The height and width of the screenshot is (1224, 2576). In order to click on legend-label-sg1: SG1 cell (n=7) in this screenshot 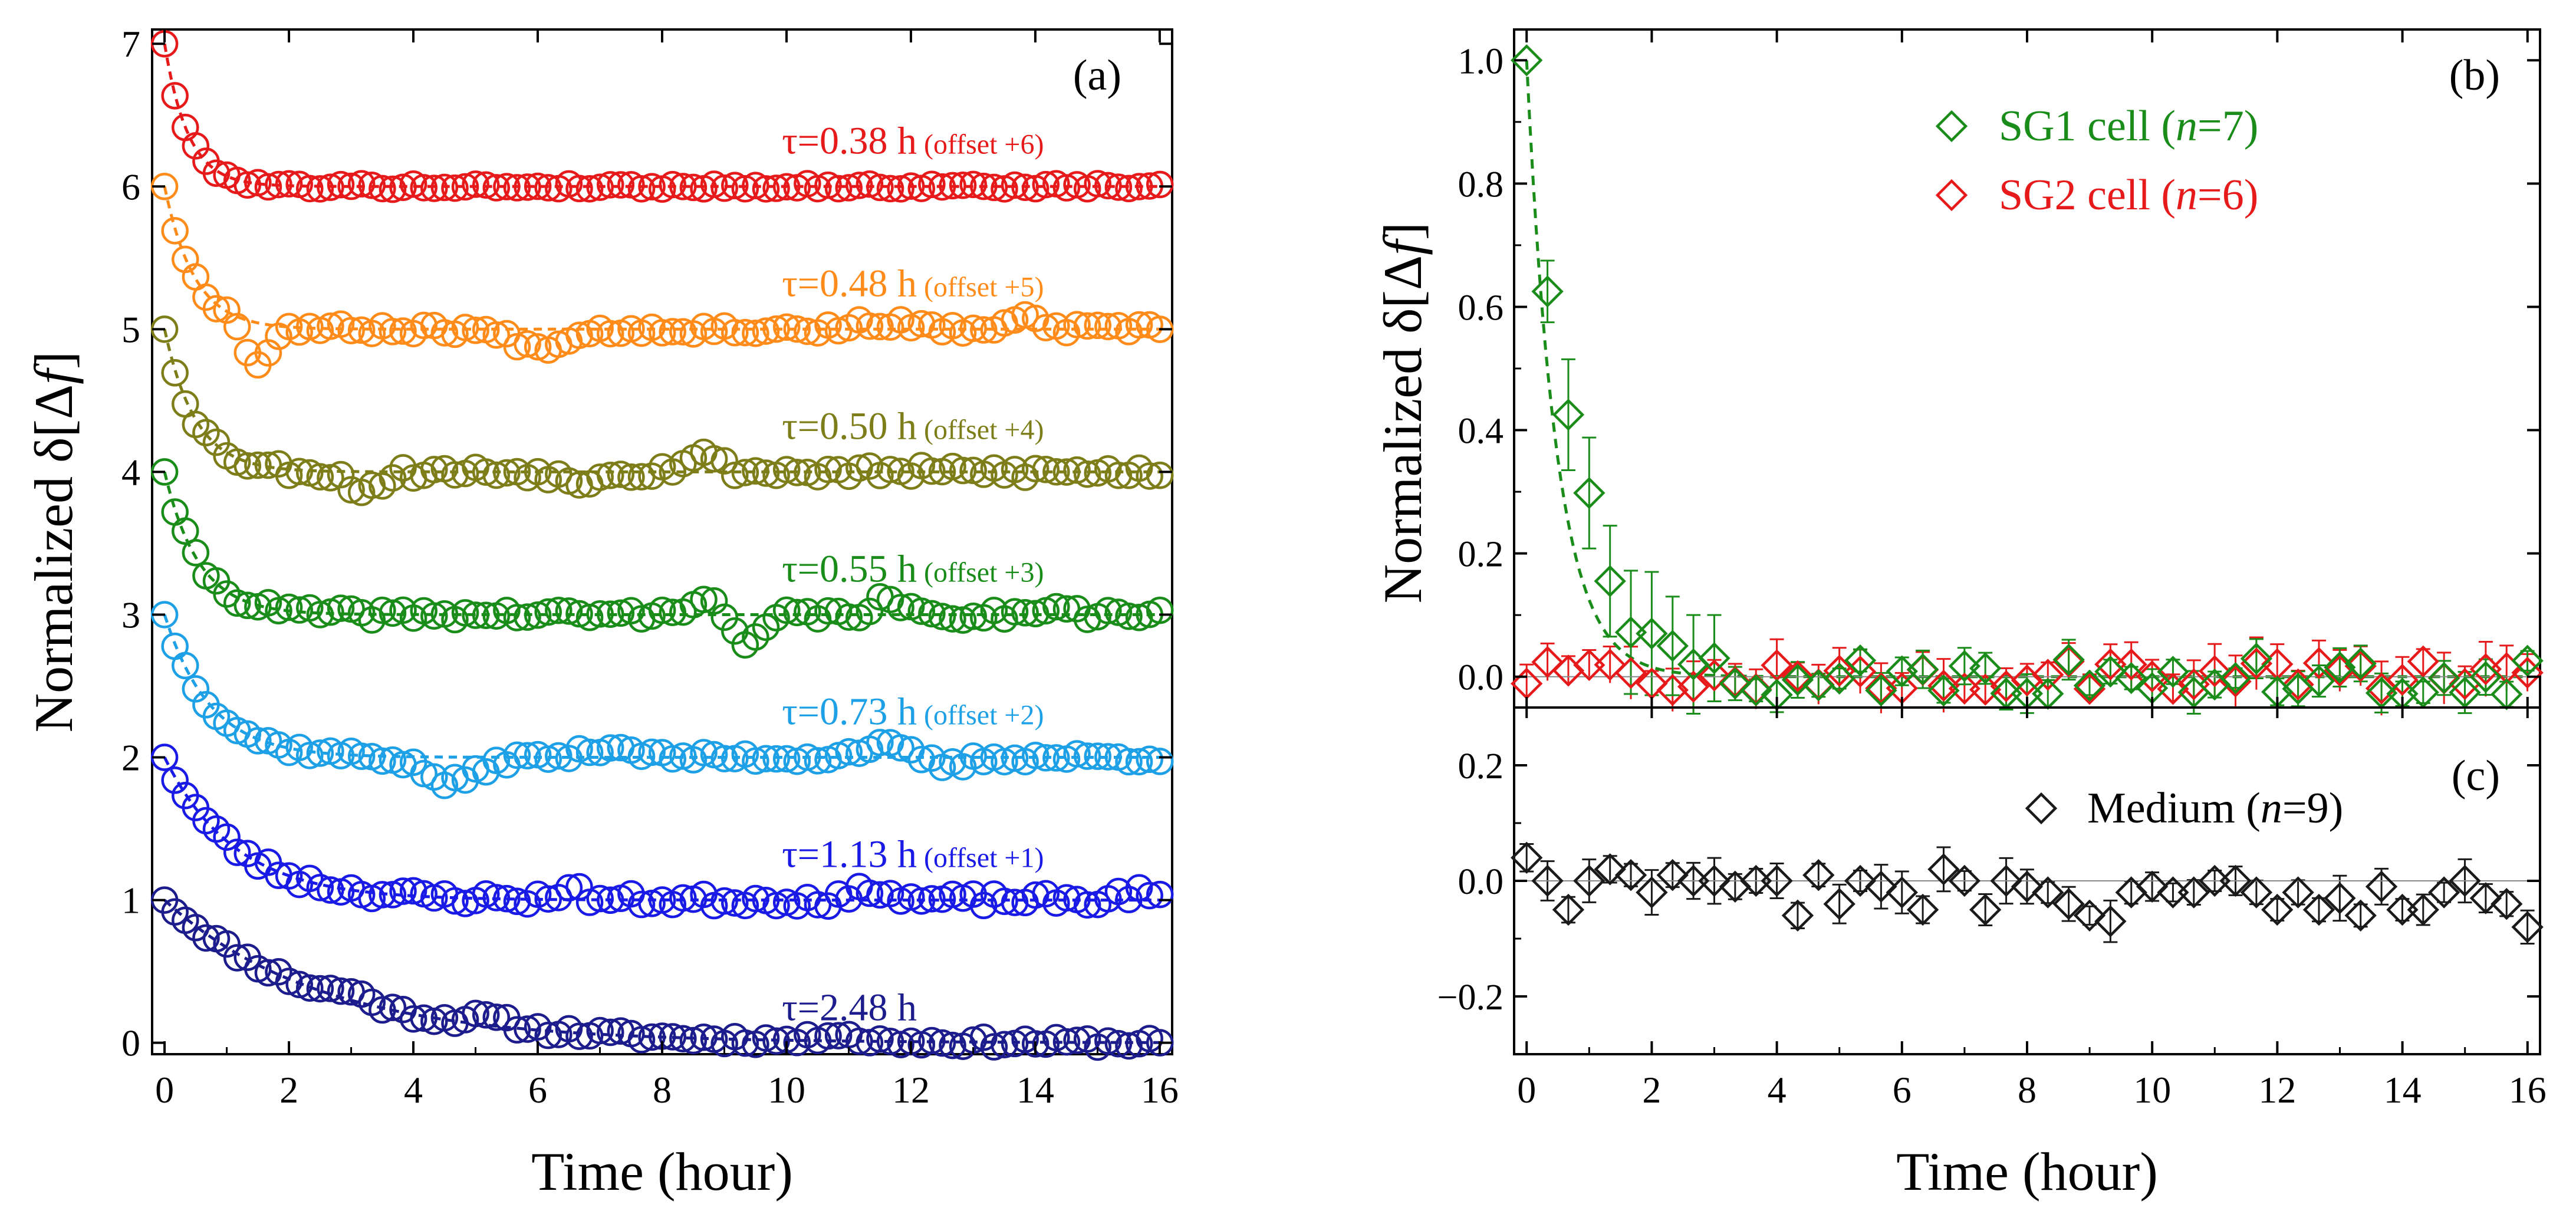, I will do `click(2128, 126)`.